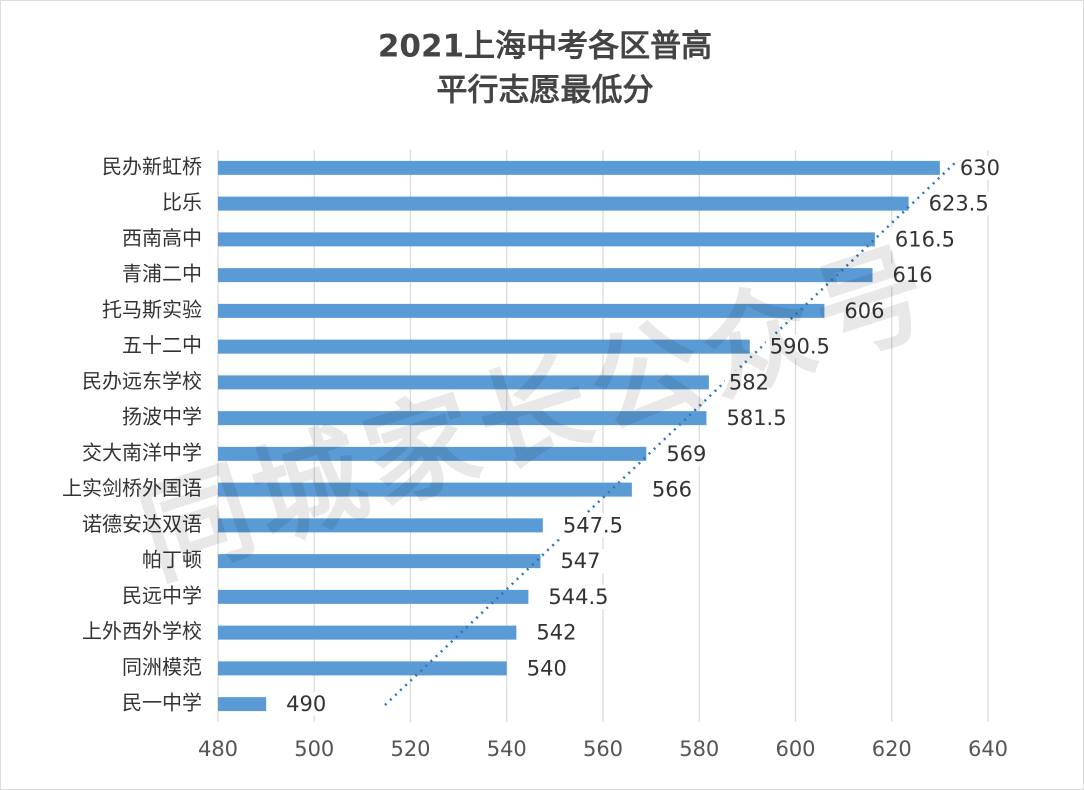 This screenshot has width=1084, height=790. I want to click on data-label: 569, so click(686, 454).